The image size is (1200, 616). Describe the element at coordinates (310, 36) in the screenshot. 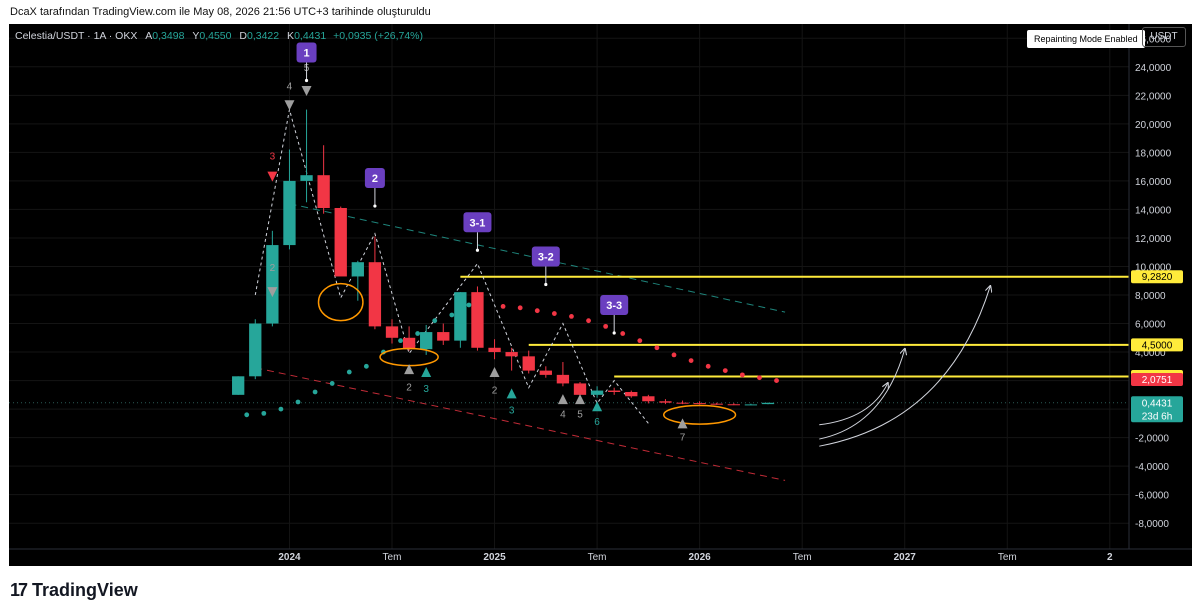

I see `close-value: 0,4431` at that location.